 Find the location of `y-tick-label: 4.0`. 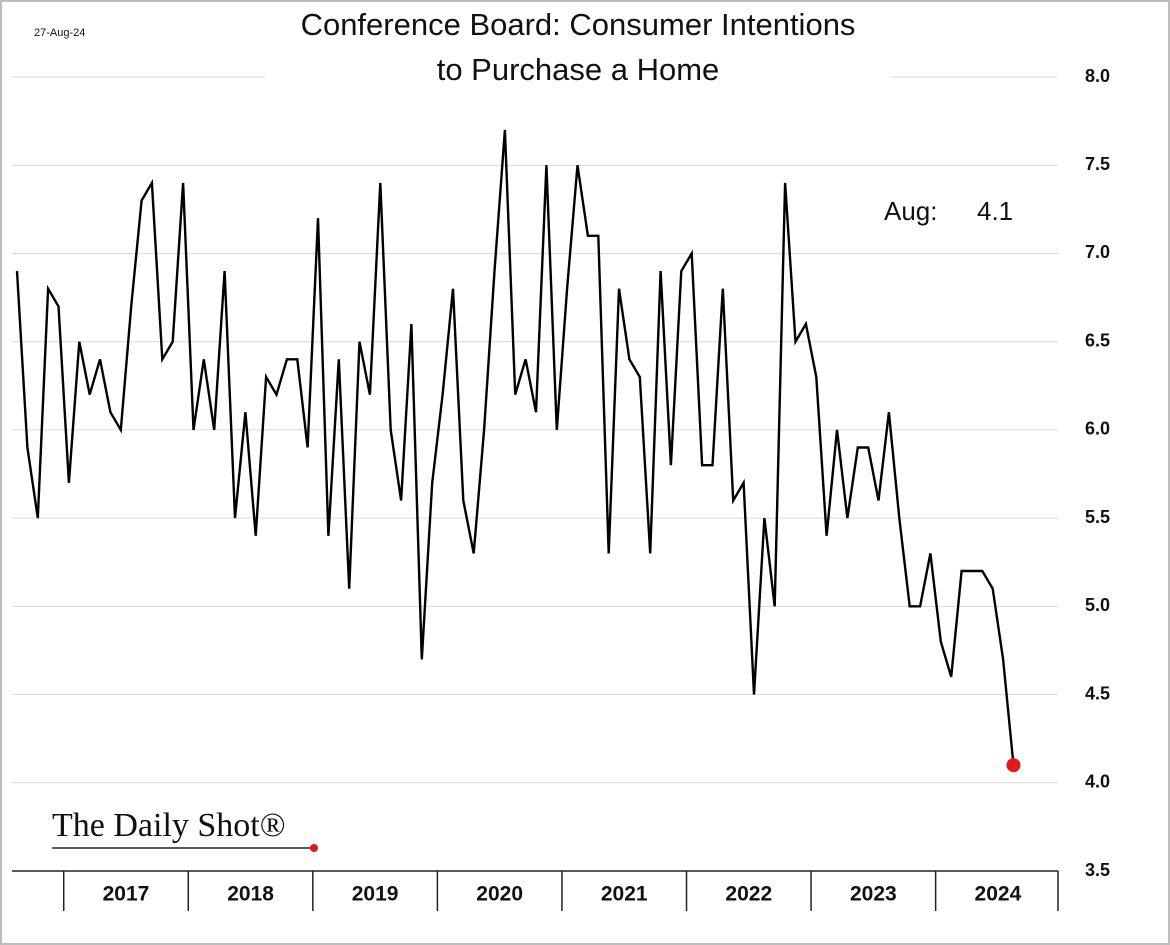

y-tick-label: 4.0 is located at coordinates (1097, 782).